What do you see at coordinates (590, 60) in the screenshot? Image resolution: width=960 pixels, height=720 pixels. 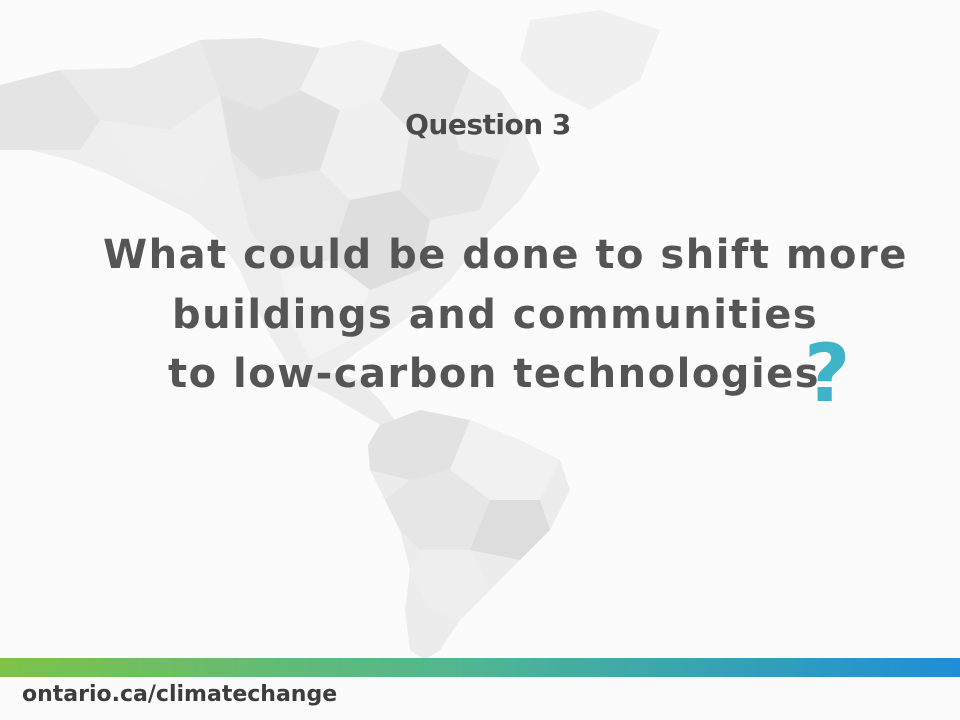 I see `greenland-shape` at bounding box center [590, 60].